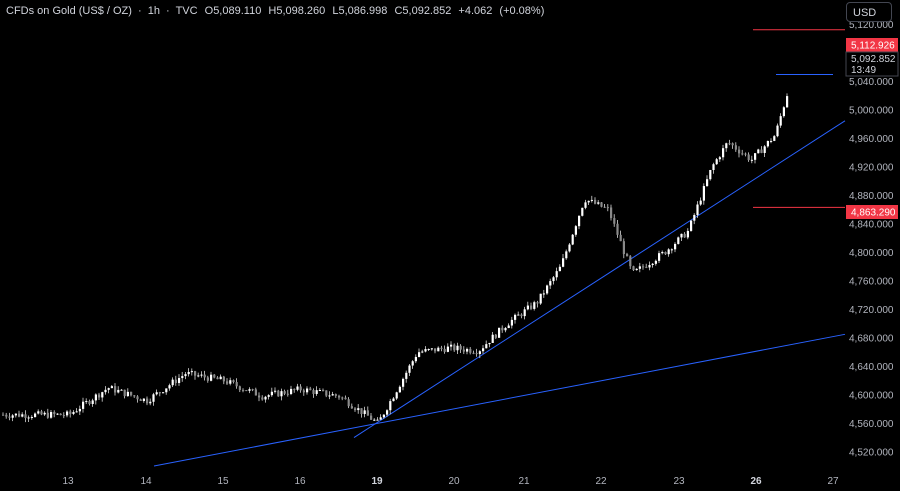  I want to click on levels-layer, so click(799, 118).